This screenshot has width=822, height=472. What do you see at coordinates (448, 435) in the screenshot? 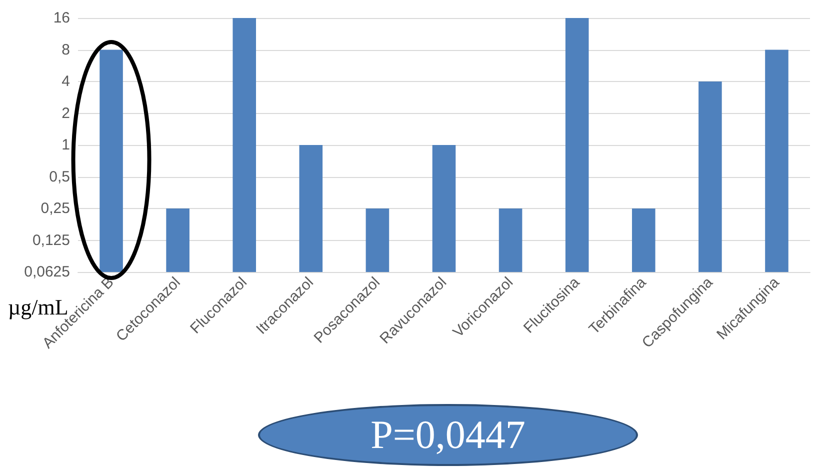
I see `text: P=0,0447` at bounding box center [448, 435].